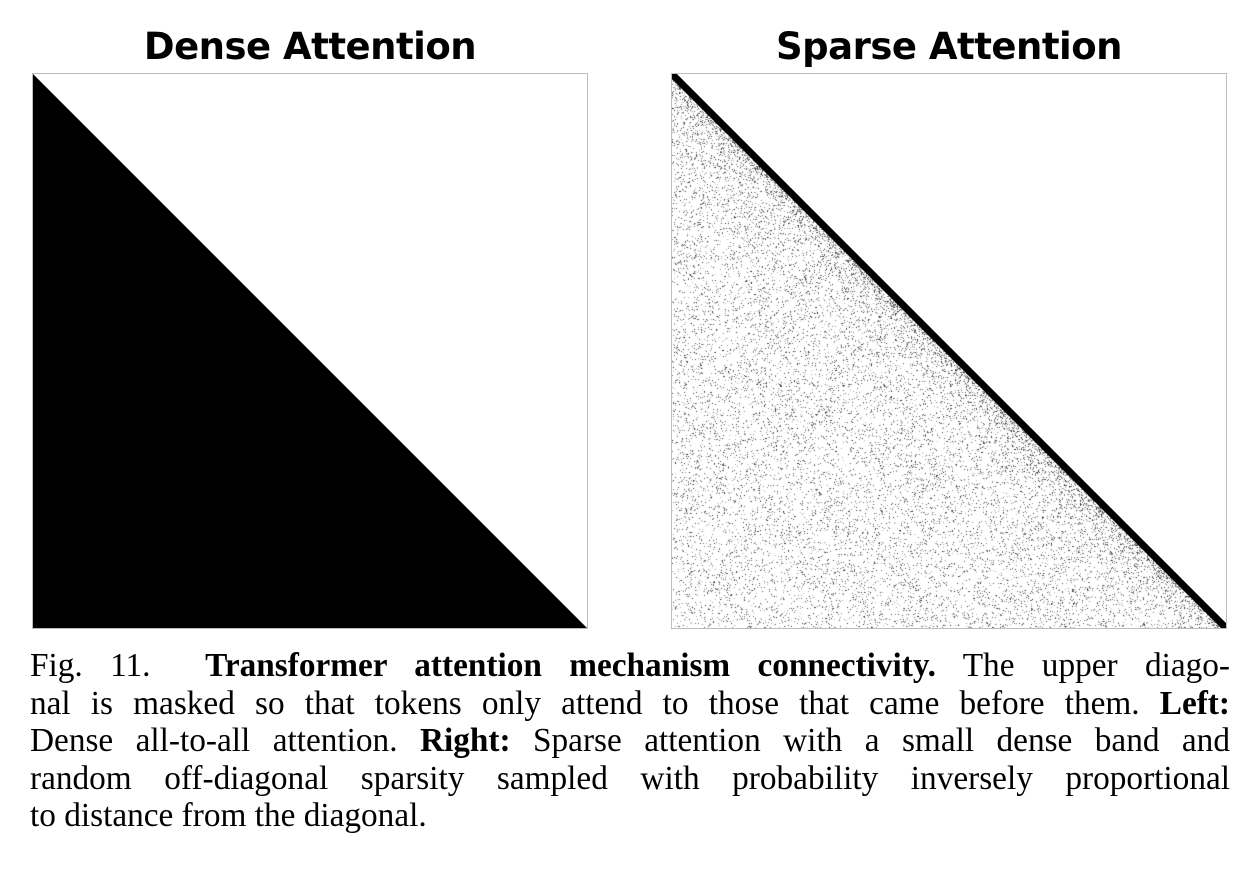 This screenshot has width=1246, height=872. What do you see at coordinates (465, 740) in the screenshot?
I see `caption-right-label: Right:` at bounding box center [465, 740].